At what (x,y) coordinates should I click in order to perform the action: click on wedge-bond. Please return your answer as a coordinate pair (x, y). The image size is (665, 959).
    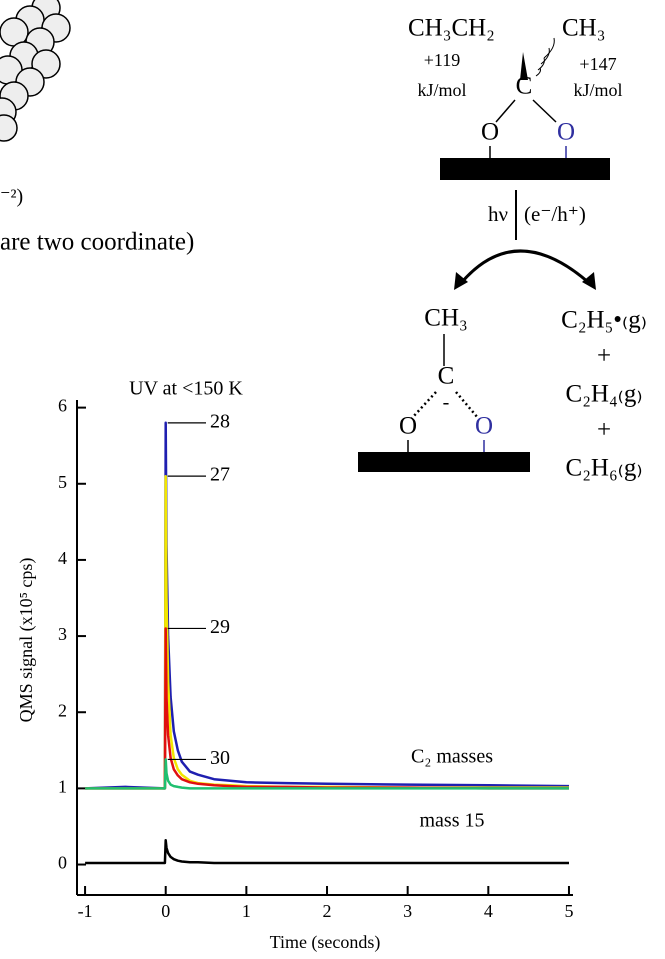
    Looking at the image, I should click on (524, 66).